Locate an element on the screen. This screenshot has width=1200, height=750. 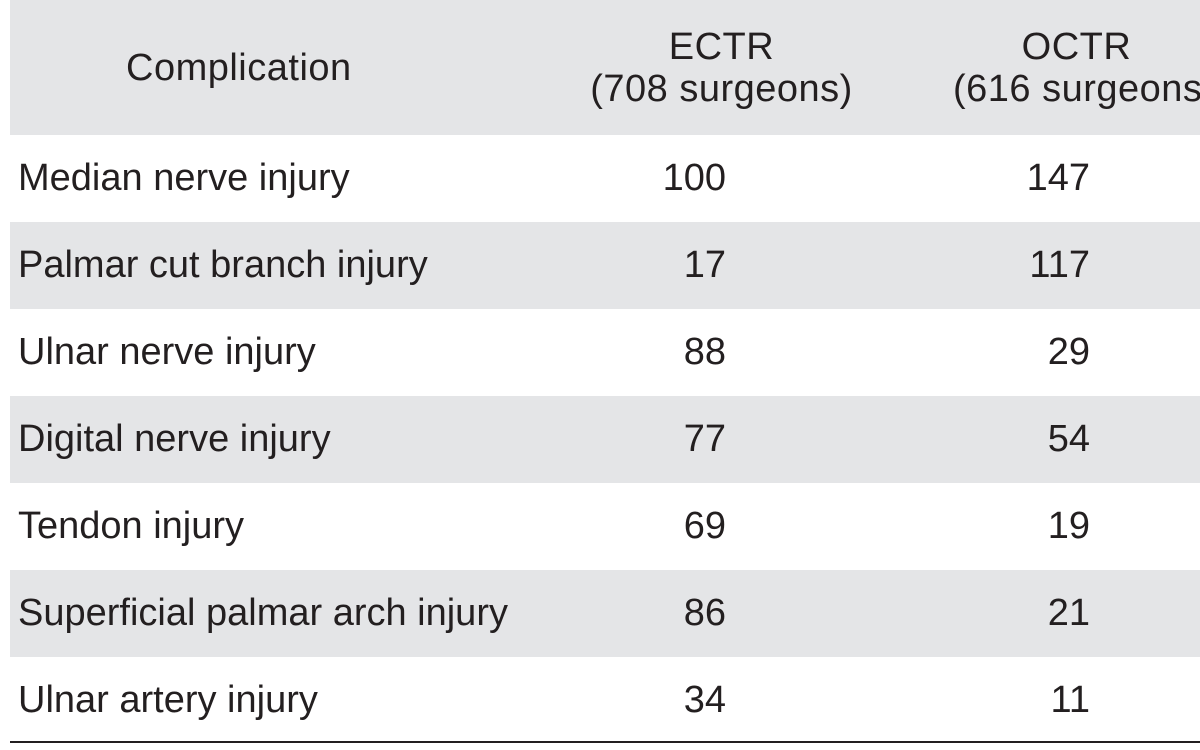
header-octr-subtitle: (616 surgeons) is located at coordinates (1076, 88).